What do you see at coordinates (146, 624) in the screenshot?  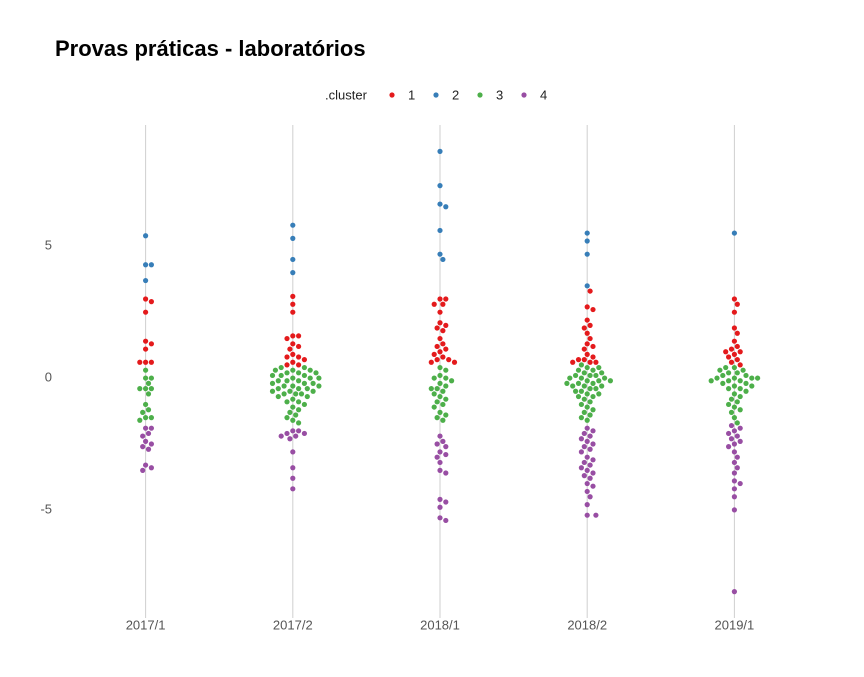 I see `x-tick-label: 2017/1` at bounding box center [146, 624].